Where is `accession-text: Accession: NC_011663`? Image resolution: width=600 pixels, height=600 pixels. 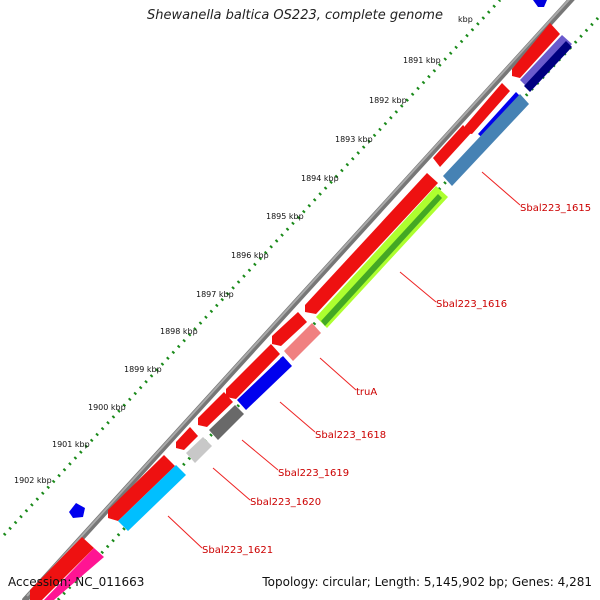 accession-text: Accession: NC_011663 is located at coordinates (76, 582).